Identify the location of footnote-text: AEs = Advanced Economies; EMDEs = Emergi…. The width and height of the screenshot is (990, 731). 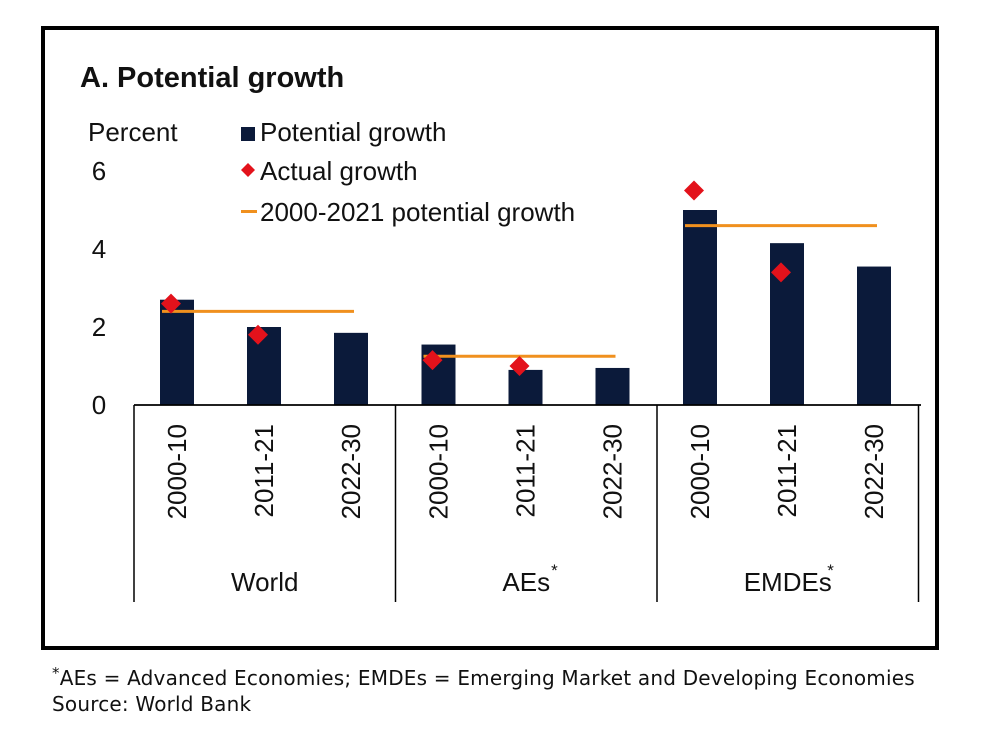
(487, 678).